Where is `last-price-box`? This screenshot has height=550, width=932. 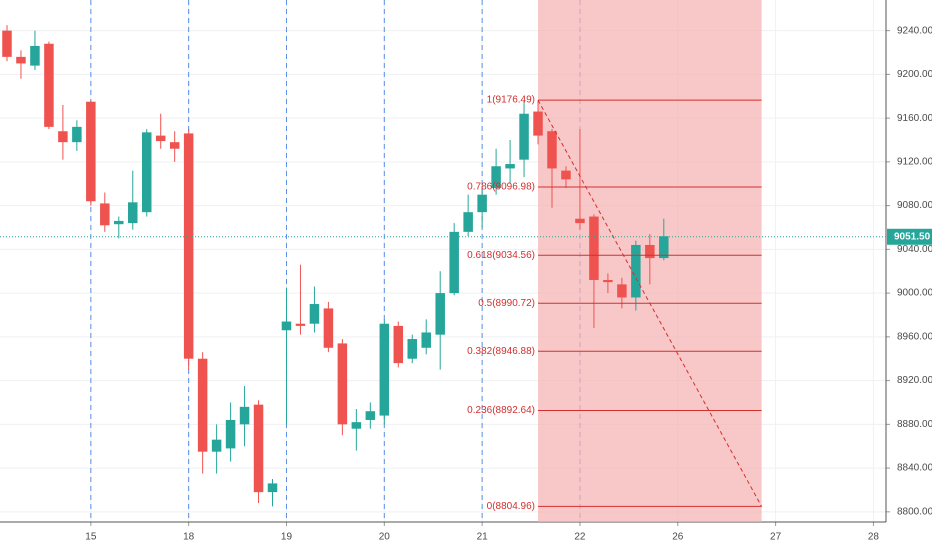
last-price-box is located at coordinates (909, 236).